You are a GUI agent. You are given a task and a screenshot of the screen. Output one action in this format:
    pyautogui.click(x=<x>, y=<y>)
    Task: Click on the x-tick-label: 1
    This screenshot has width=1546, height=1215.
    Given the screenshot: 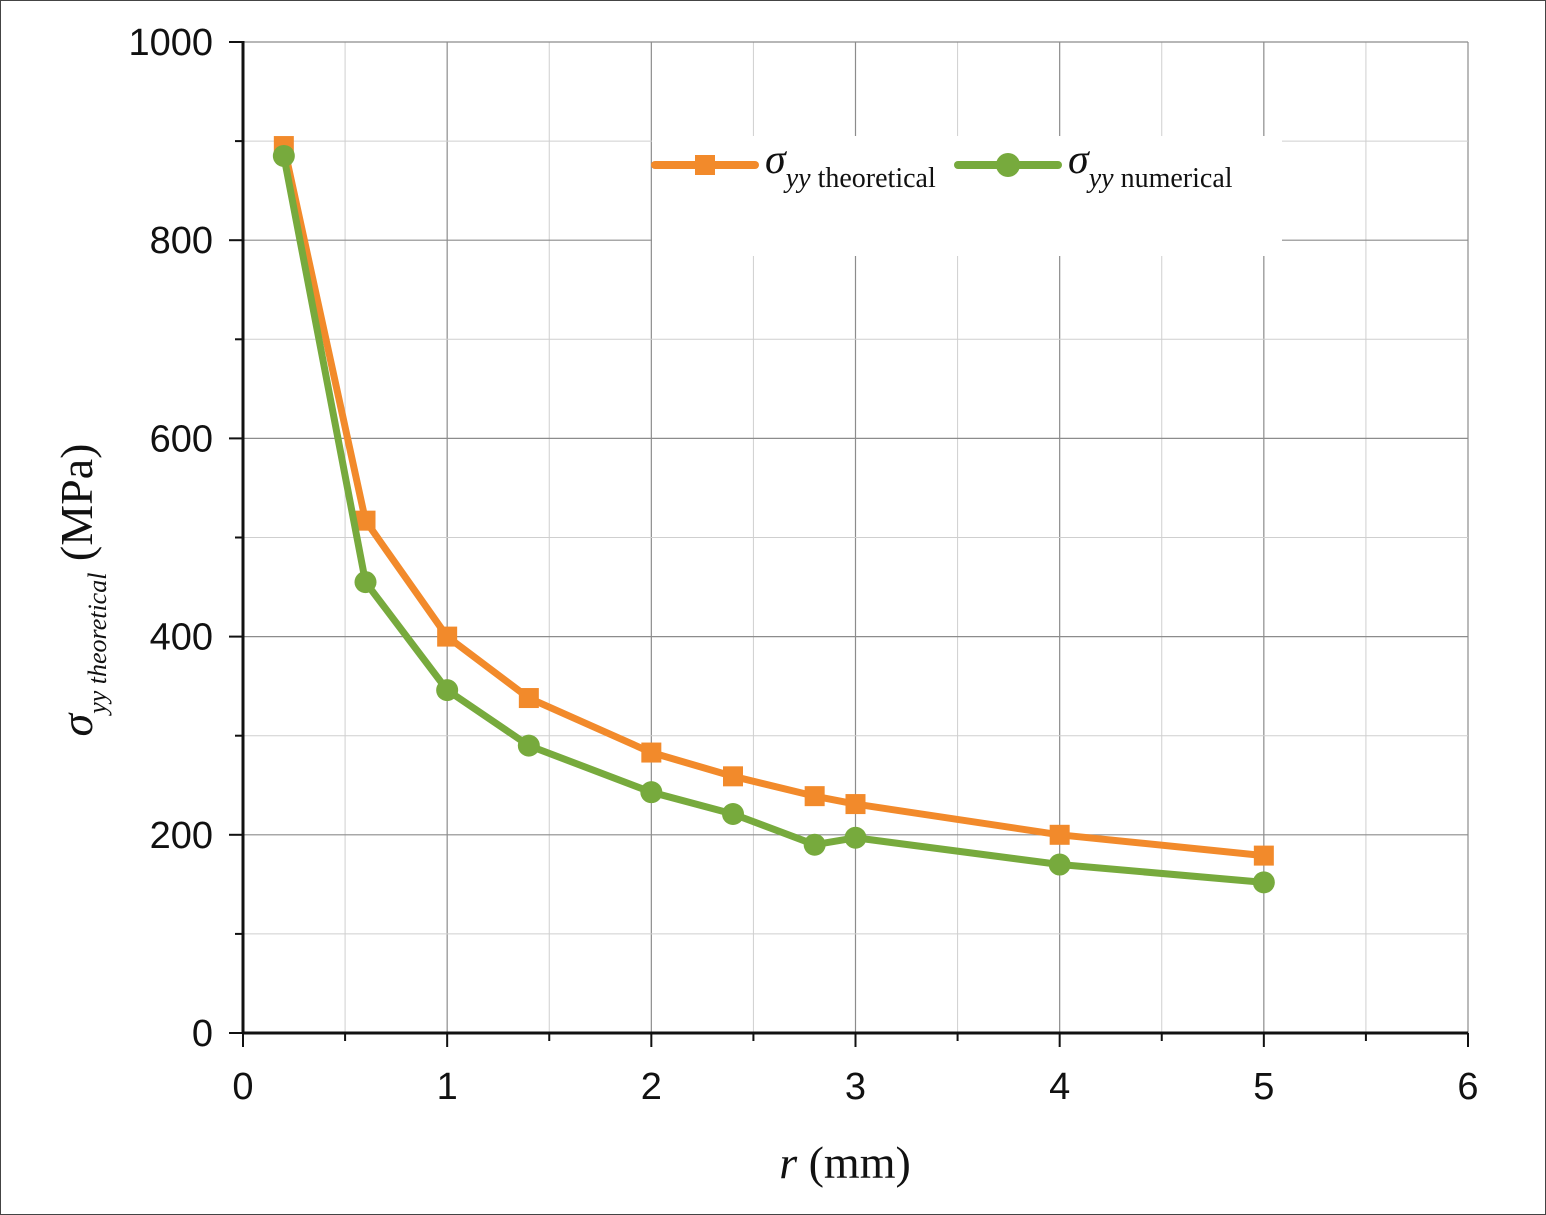 What is the action you would take?
    pyautogui.click(x=447, y=1087)
    